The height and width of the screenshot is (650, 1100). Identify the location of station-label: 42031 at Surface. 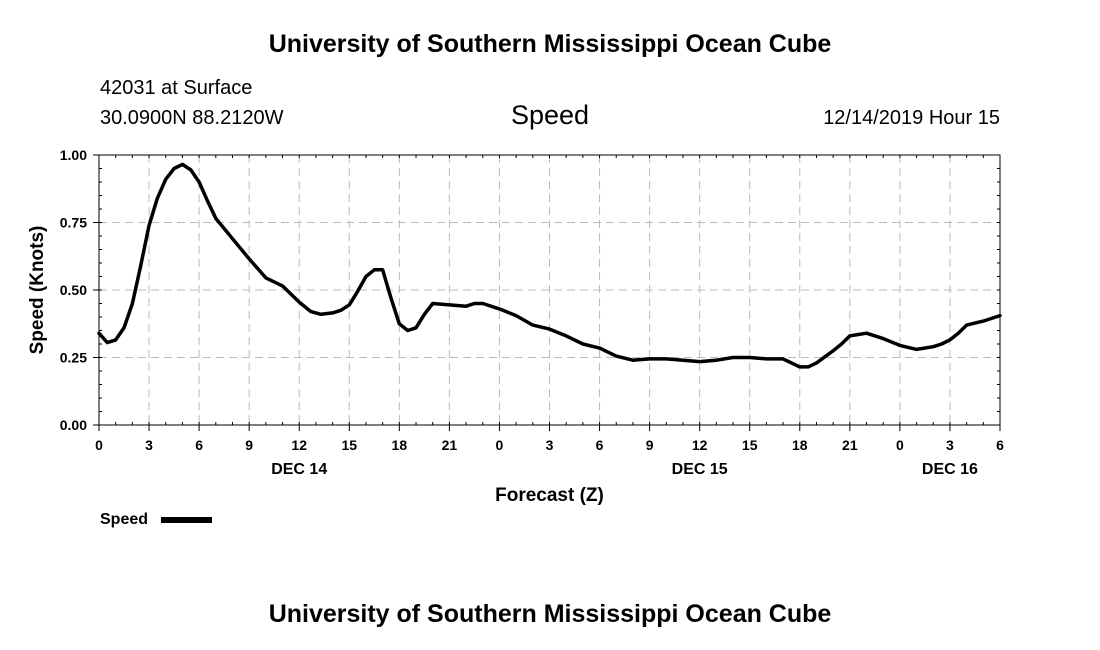
(176, 88).